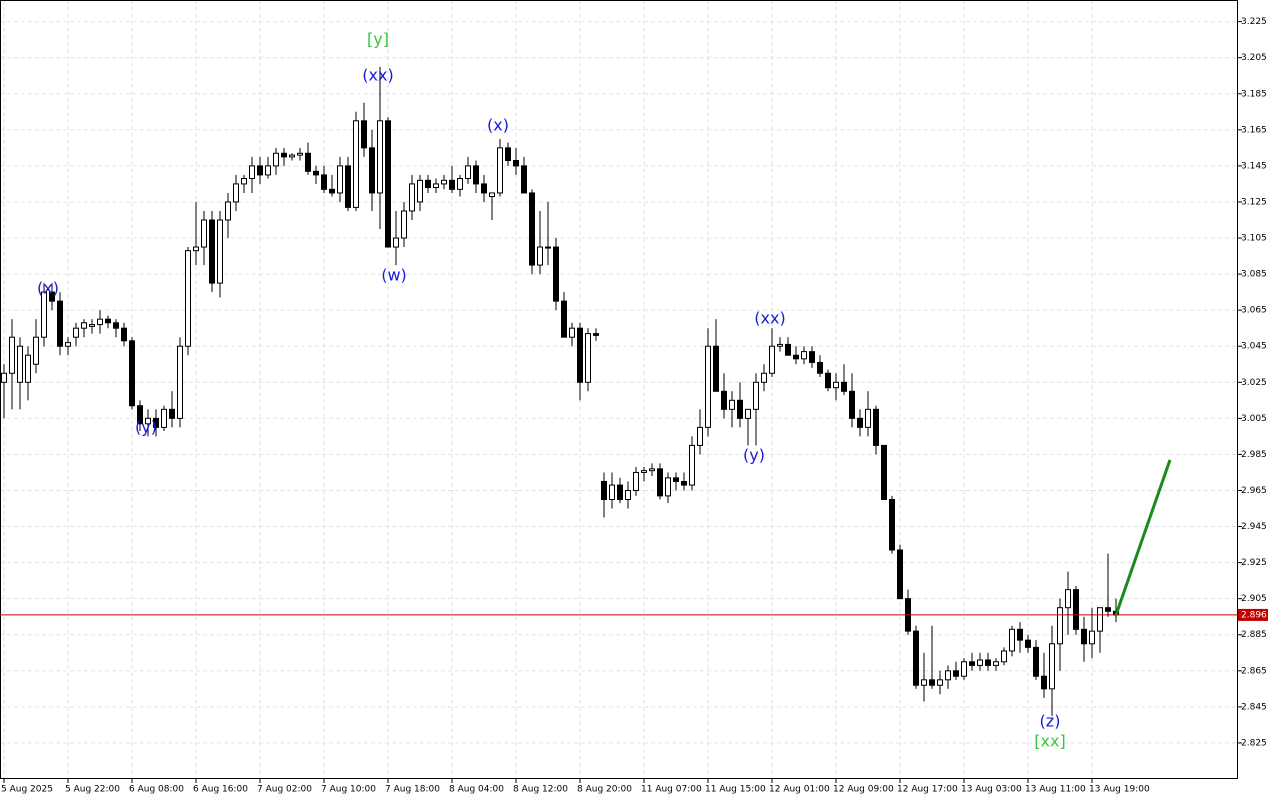 This screenshot has width=1280, height=800. I want to click on forecast-line, so click(1143, 537).